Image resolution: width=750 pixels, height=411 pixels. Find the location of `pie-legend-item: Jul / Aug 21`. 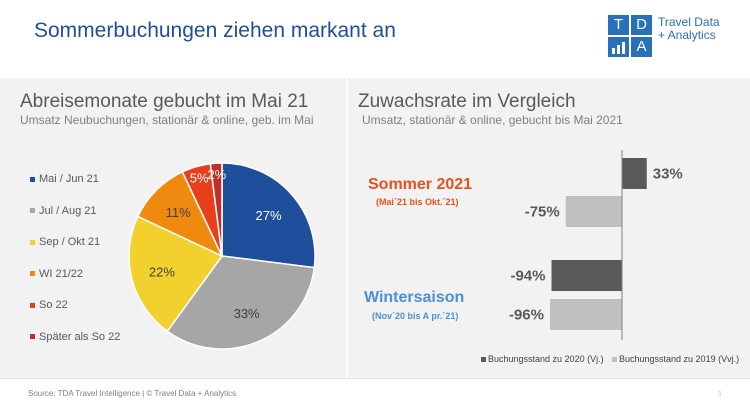

pie-legend-item: Jul / Aug 21 is located at coordinates (63, 211).